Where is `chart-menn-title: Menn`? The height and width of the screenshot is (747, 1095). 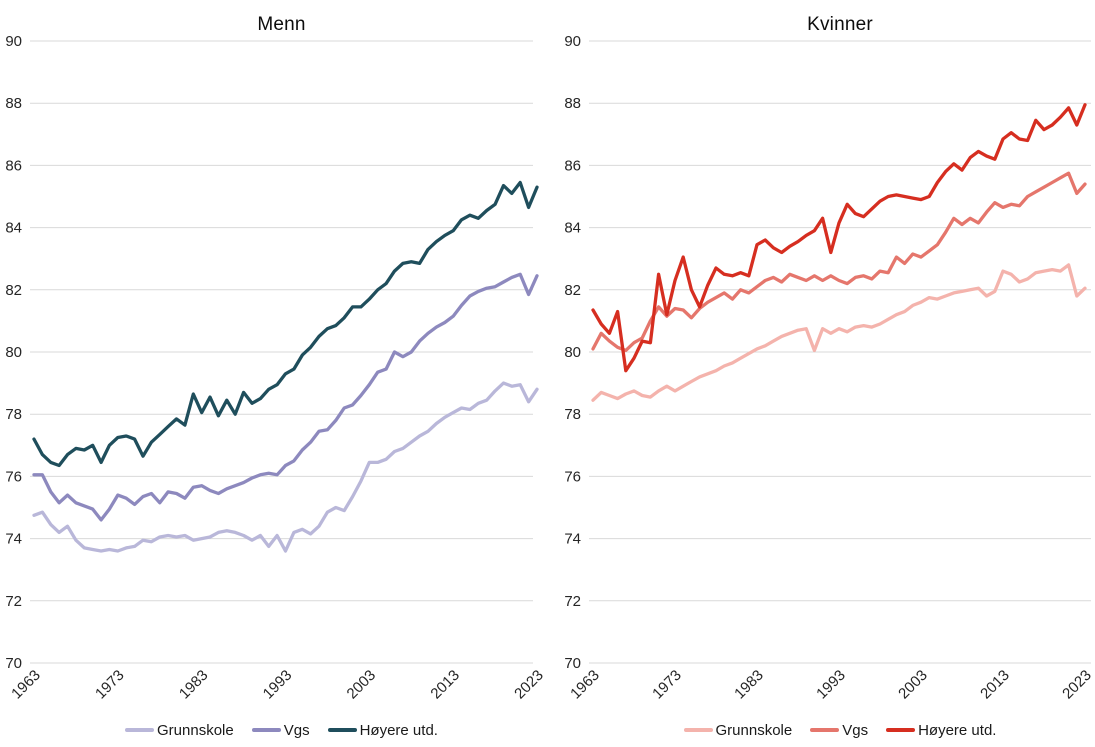
chart-menn-title: Menn is located at coordinates (281, 24).